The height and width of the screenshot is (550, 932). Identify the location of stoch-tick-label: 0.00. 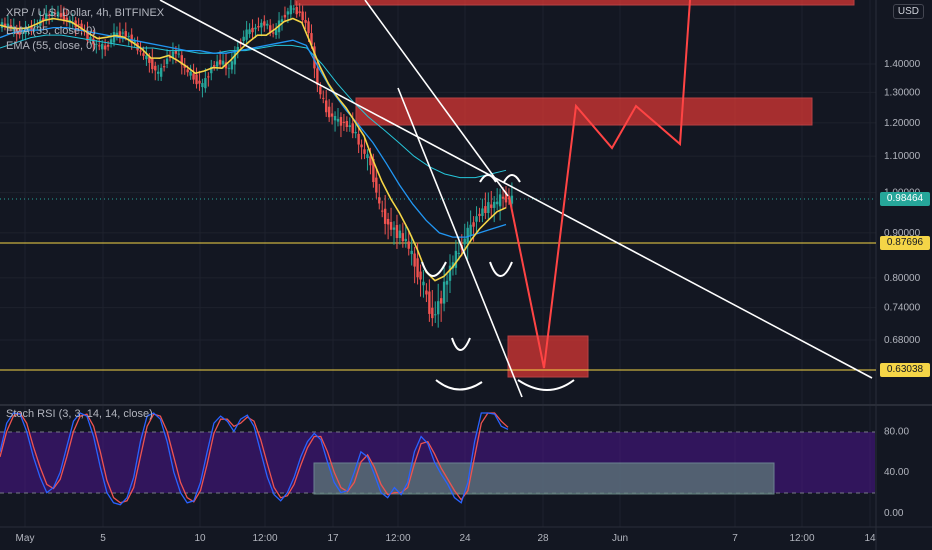
(894, 513).